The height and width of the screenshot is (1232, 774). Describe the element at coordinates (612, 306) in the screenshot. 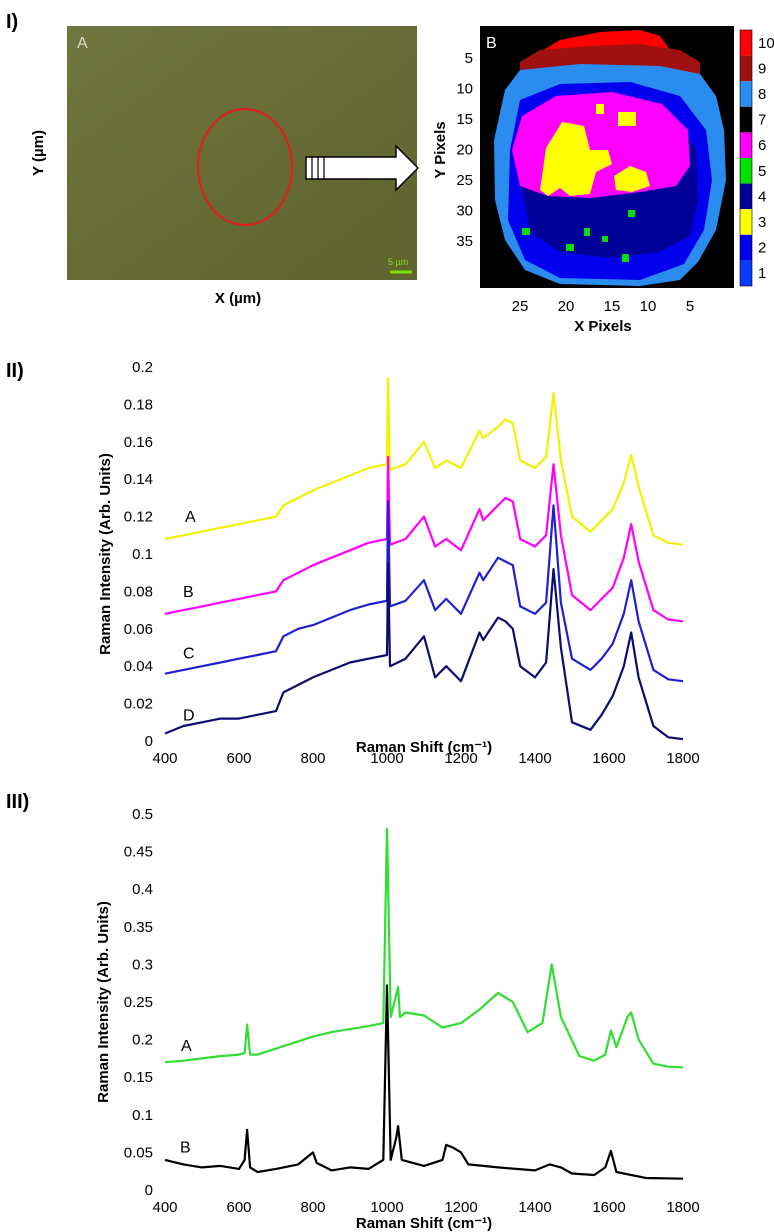

I see `cluster-map-xtick: 15` at that location.